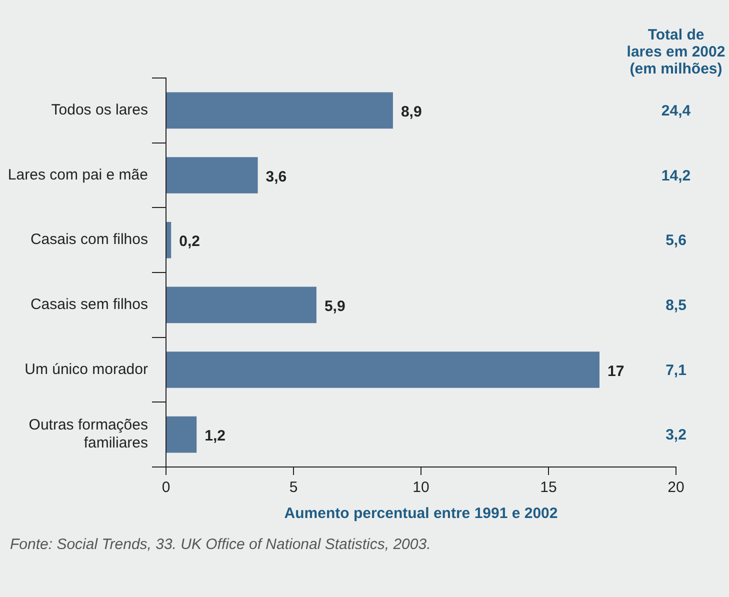 The height and width of the screenshot is (597, 729). What do you see at coordinates (548, 487) in the screenshot?
I see `x-tick-label: 15` at bounding box center [548, 487].